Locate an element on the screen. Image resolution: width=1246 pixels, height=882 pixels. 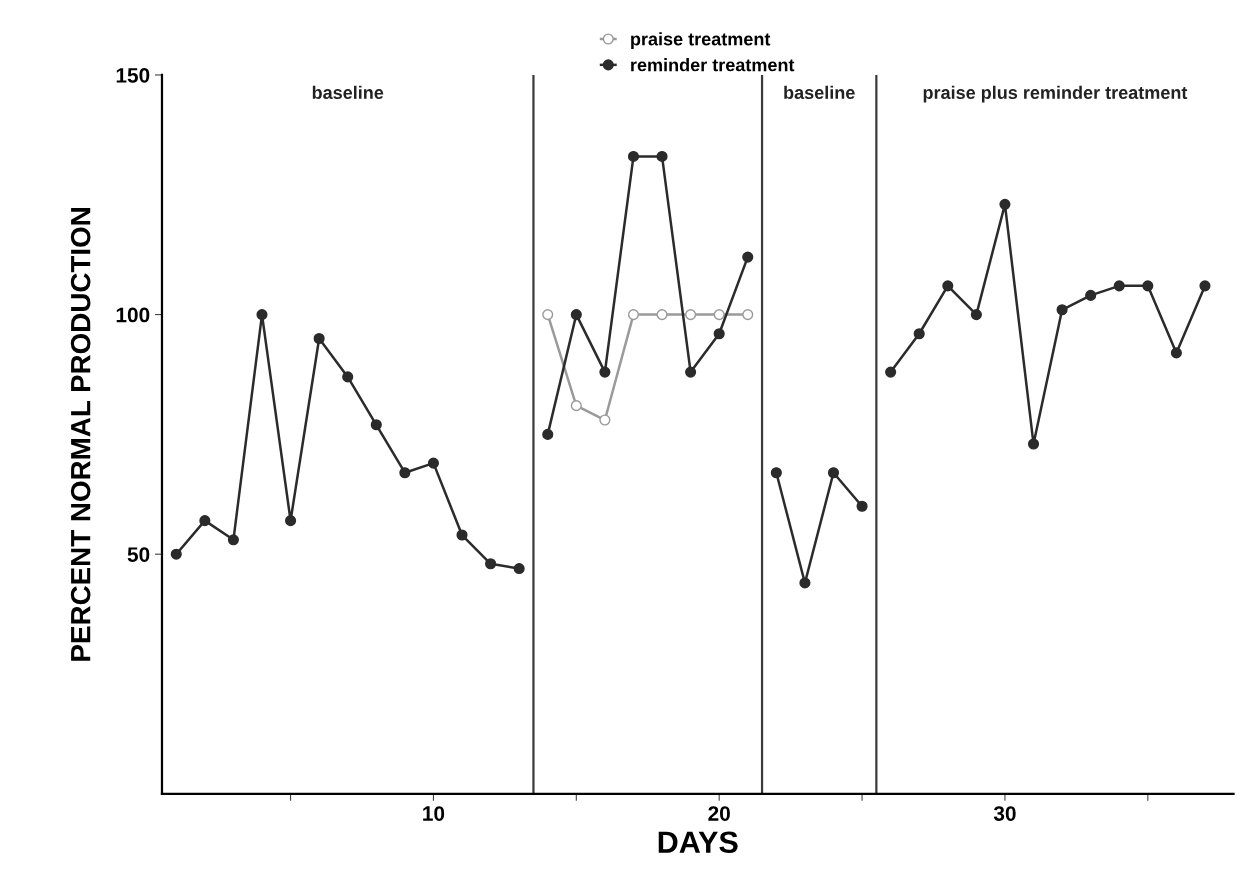
y-tick-label: 150 is located at coordinates (133, 75).